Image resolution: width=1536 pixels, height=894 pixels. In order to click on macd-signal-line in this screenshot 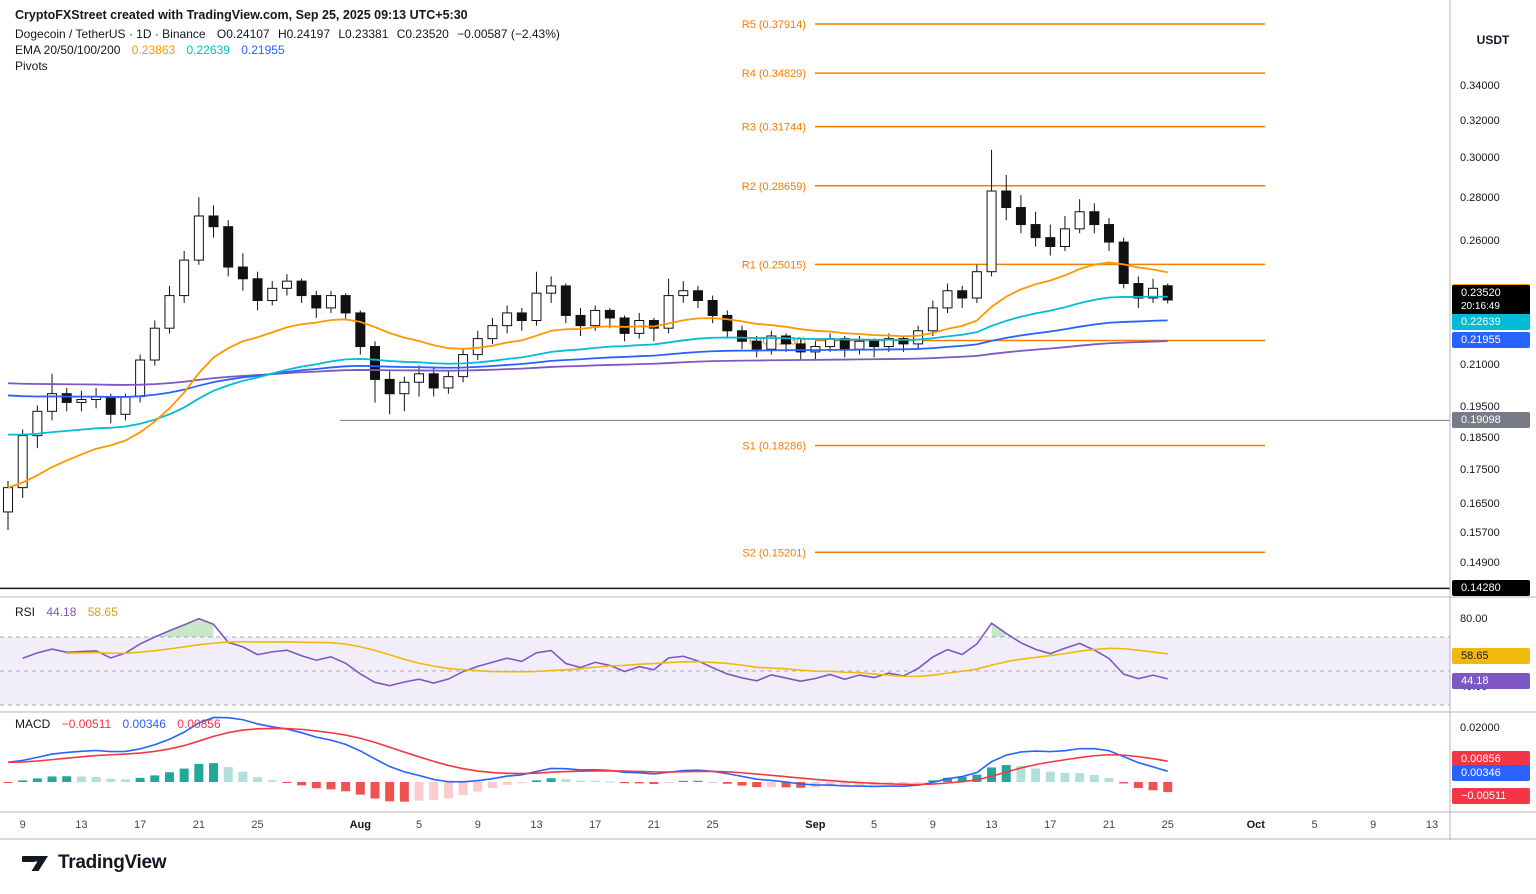, I will do `click(587, 756)`.